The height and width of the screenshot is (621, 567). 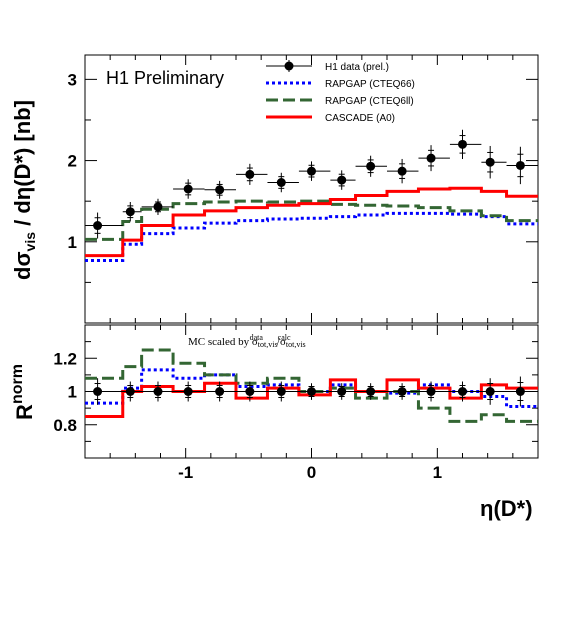 What do you see at coordinates (370, 84) in the screenshot?
I see `svg-text: RAPGAP (CTEQ66)` at bounding box center [370, 84].